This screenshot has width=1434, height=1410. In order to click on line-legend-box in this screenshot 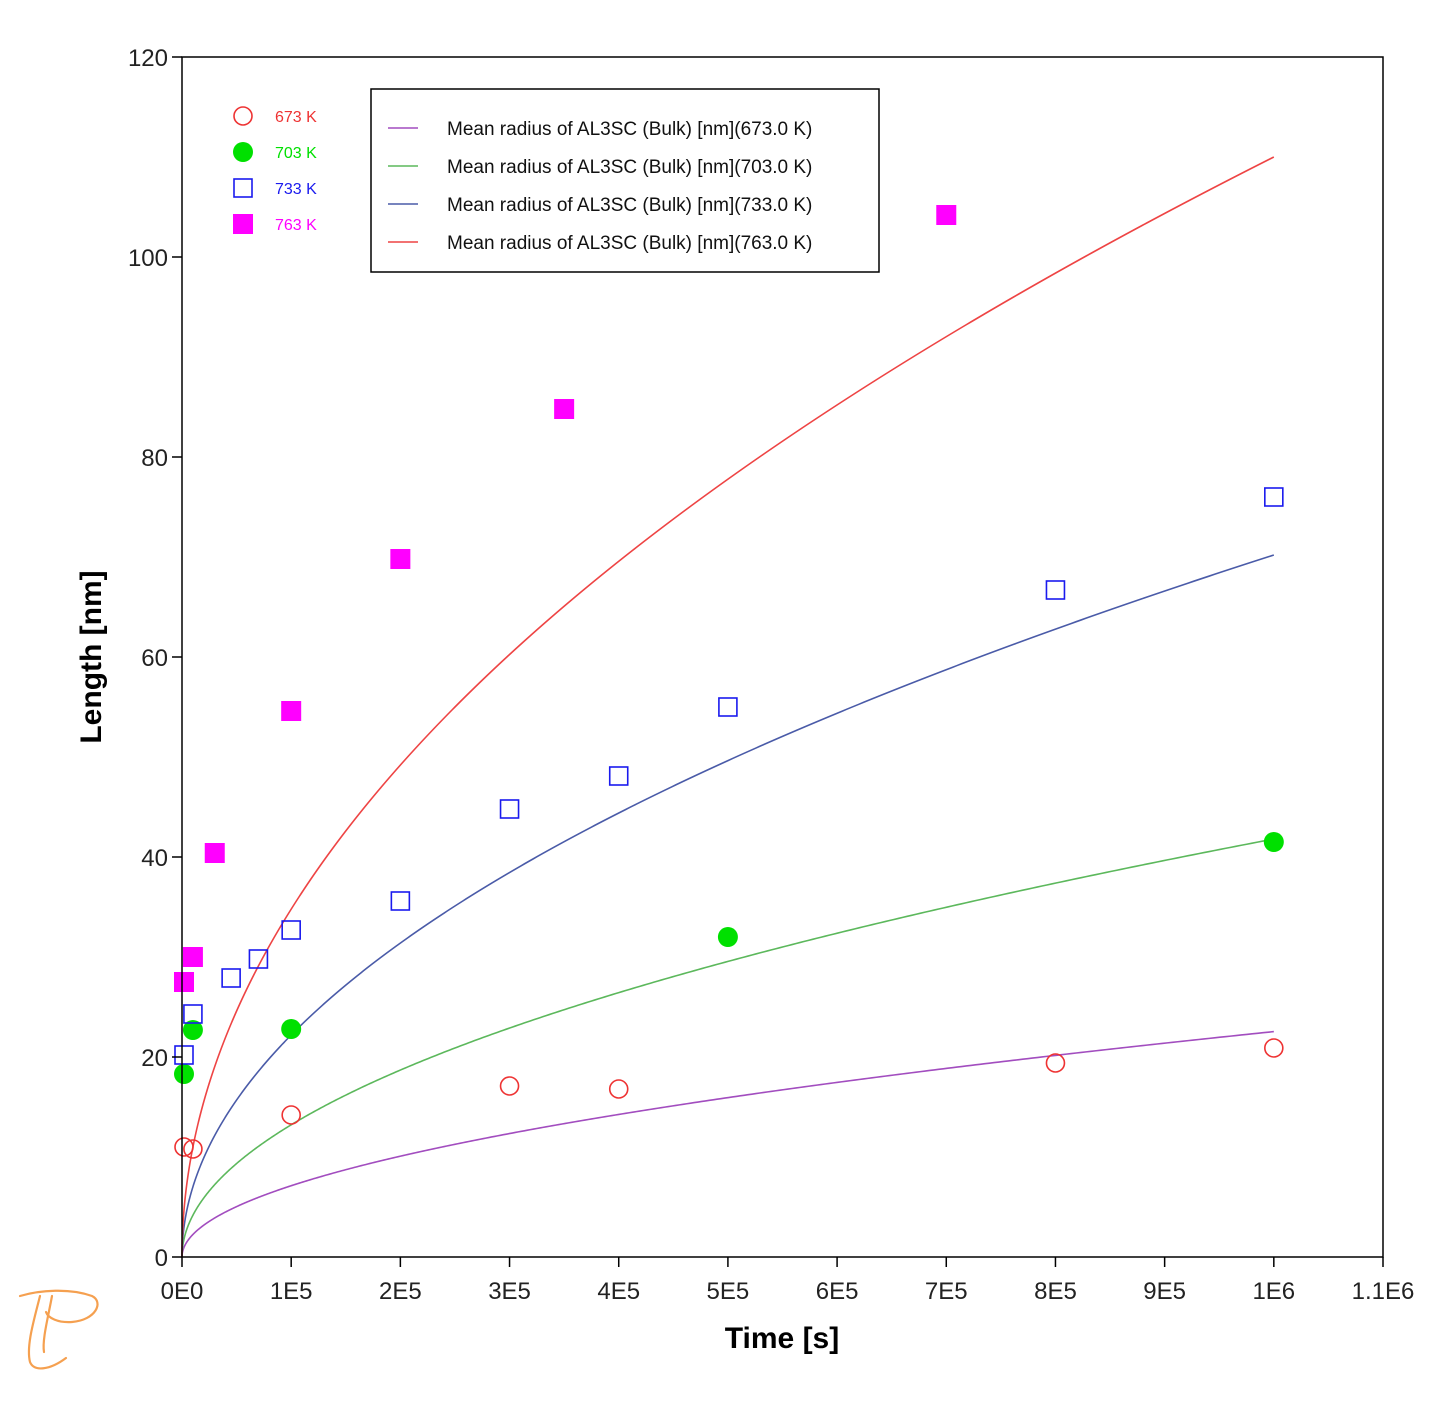, I will do `click(625, 180)`.